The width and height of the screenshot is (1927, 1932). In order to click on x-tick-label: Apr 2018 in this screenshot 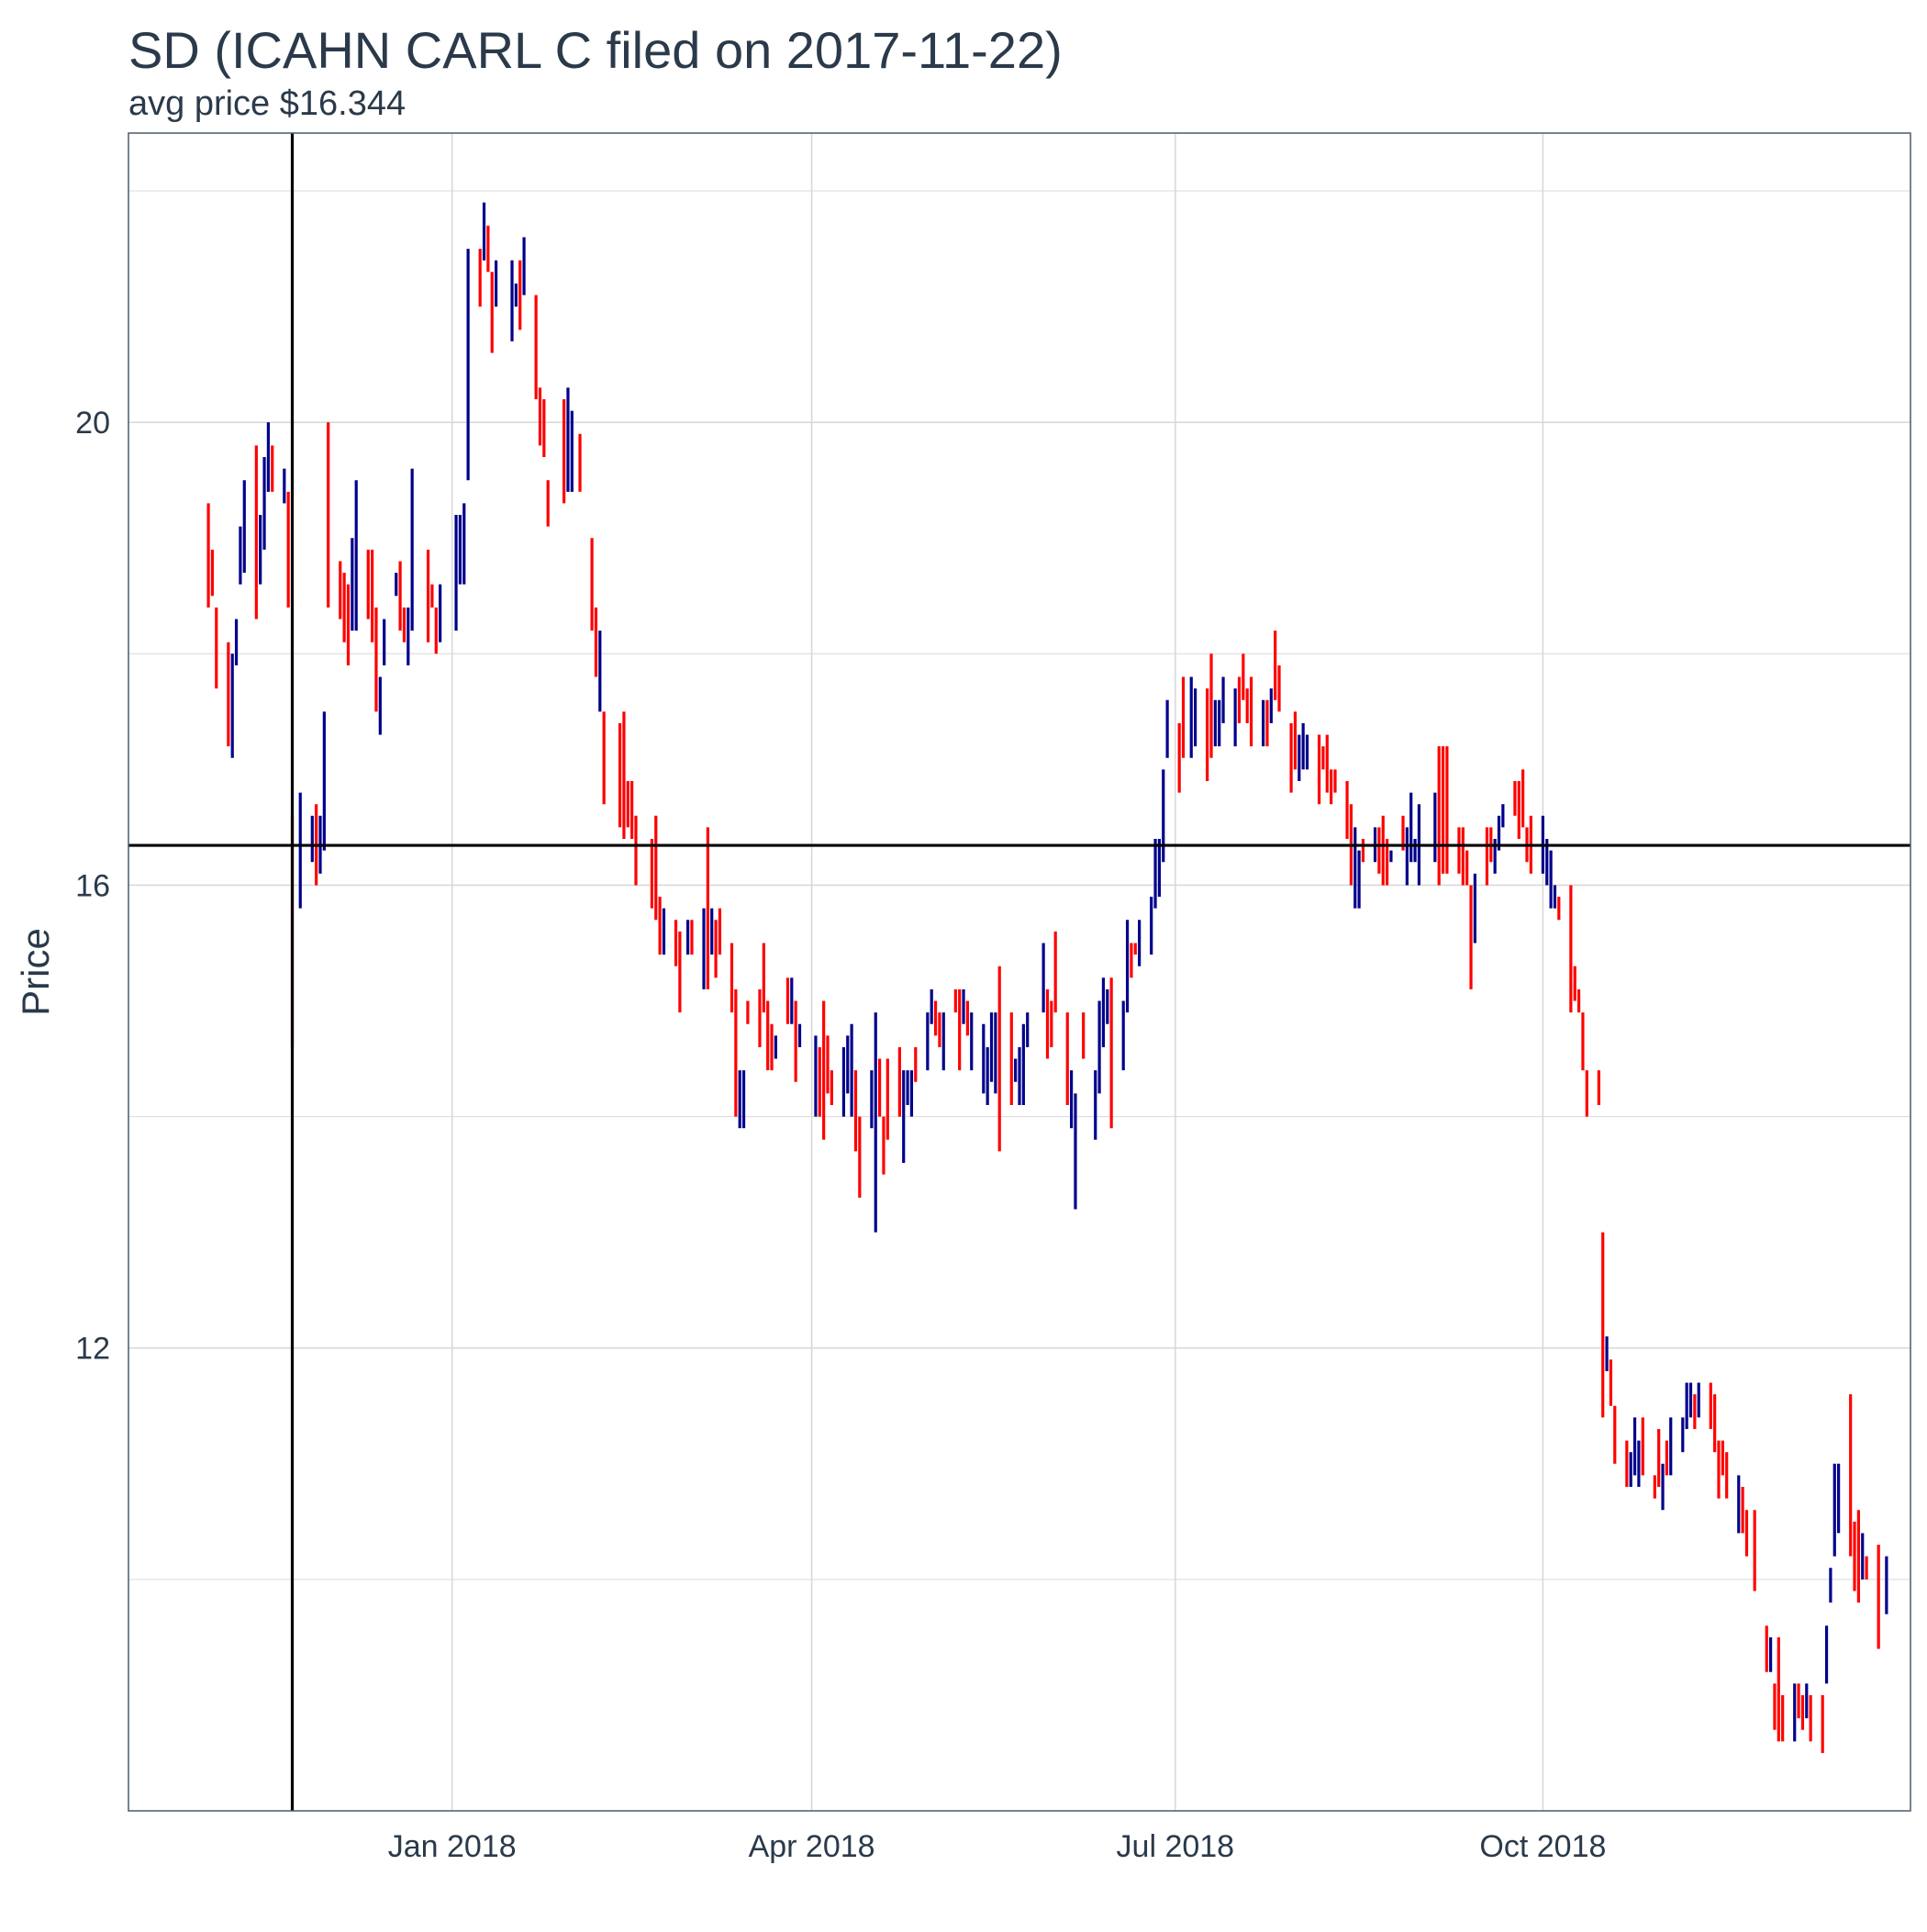, I will do `click(812, 1846)`.